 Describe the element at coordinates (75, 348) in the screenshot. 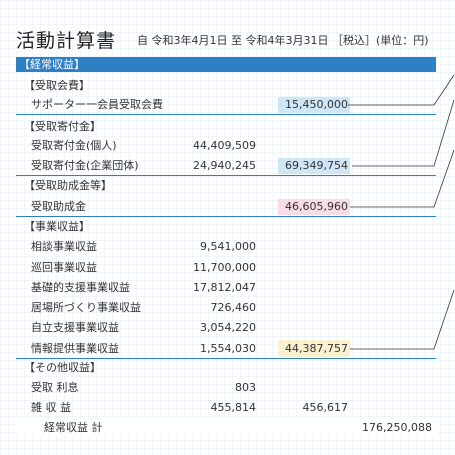

I see `line-item-name: 情報提供事業収益` at that location.